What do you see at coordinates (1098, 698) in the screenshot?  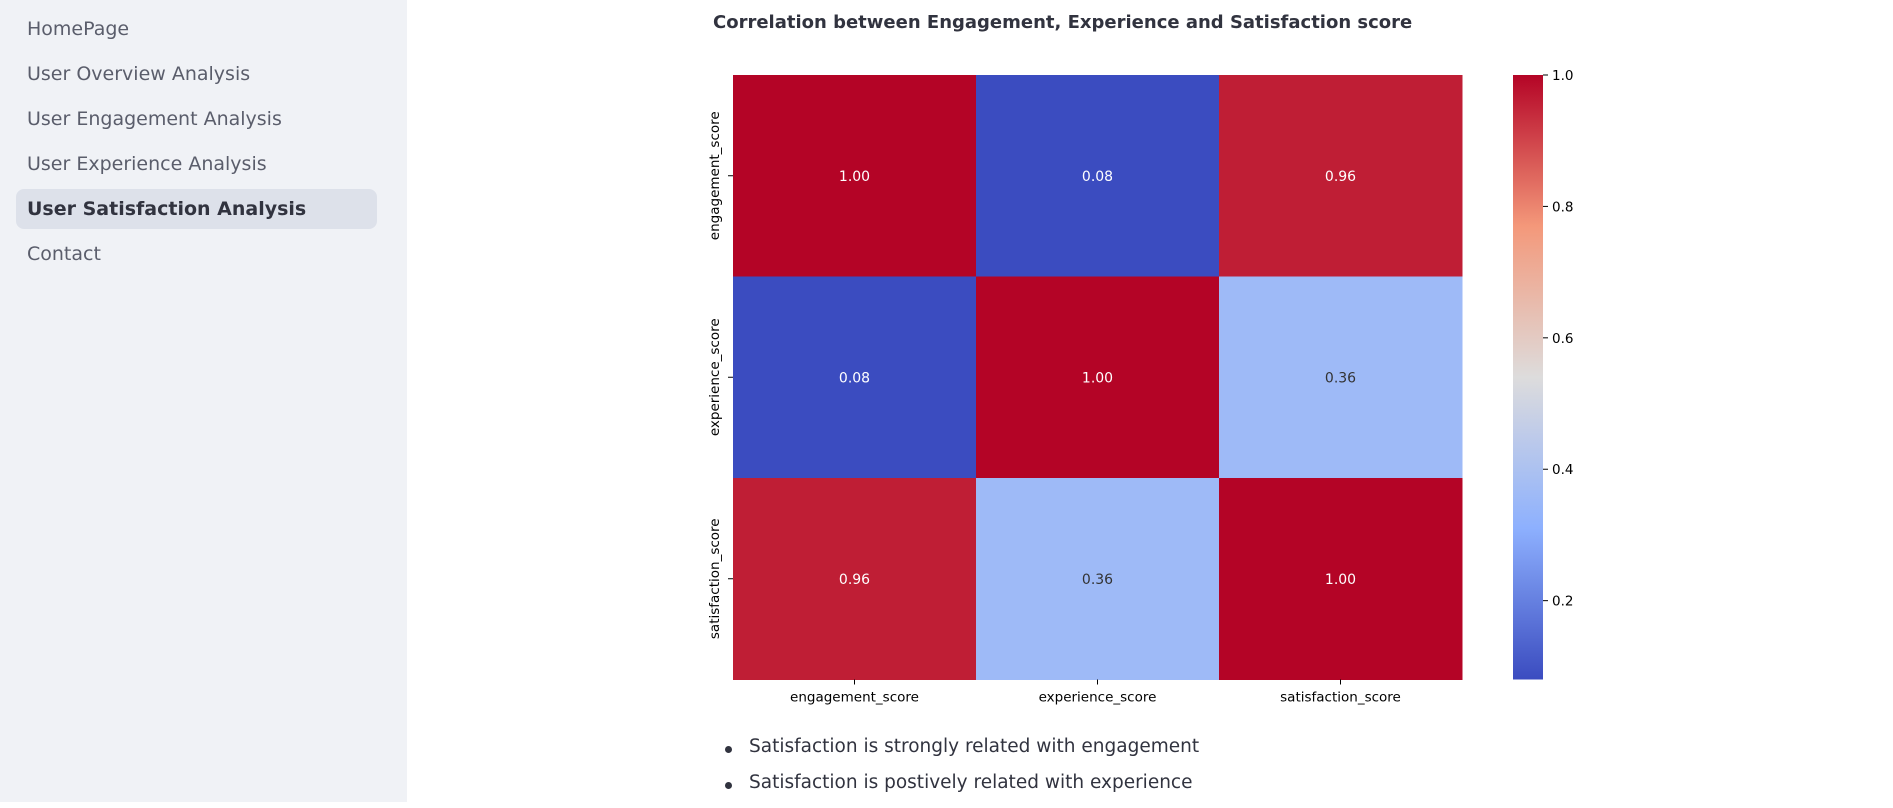 I see `x-tick-label: experience_score` at bounding box center [1098, 698].